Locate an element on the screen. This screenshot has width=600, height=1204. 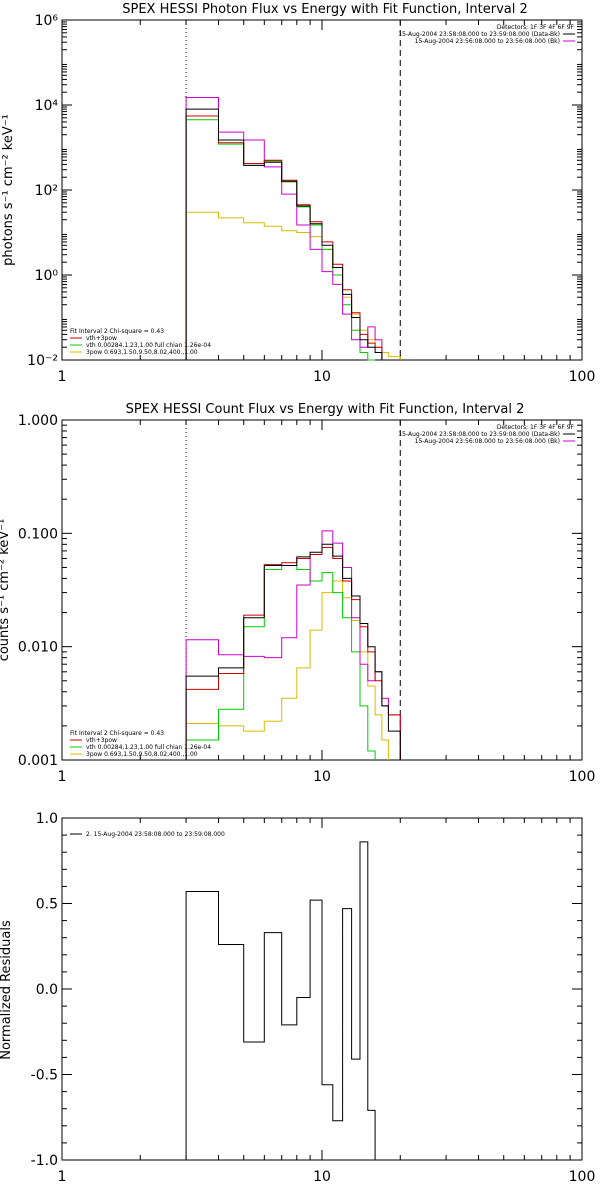
residual-y-tick-label: 0.0 is located at coordinates (47, 990).